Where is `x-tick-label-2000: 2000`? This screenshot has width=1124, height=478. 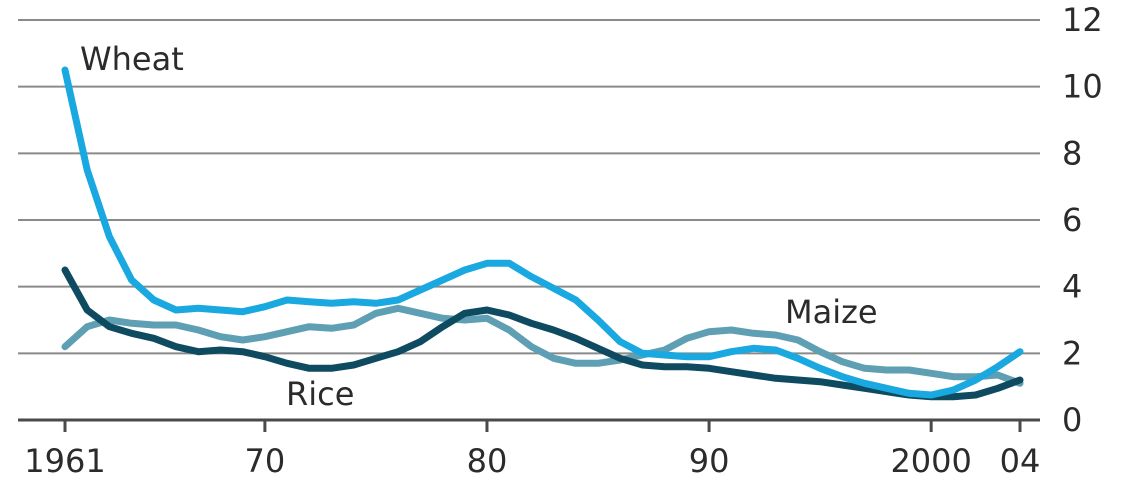
x-tick-label-2000: 2000 is located at coordinates (930, 460).